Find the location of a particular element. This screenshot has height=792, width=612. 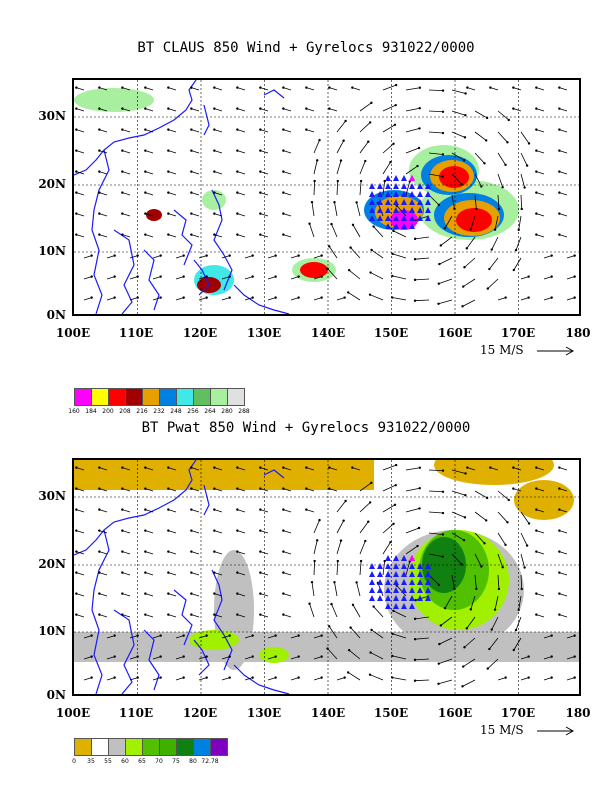

panel1-colorbar is located at coordinates (159, 397).